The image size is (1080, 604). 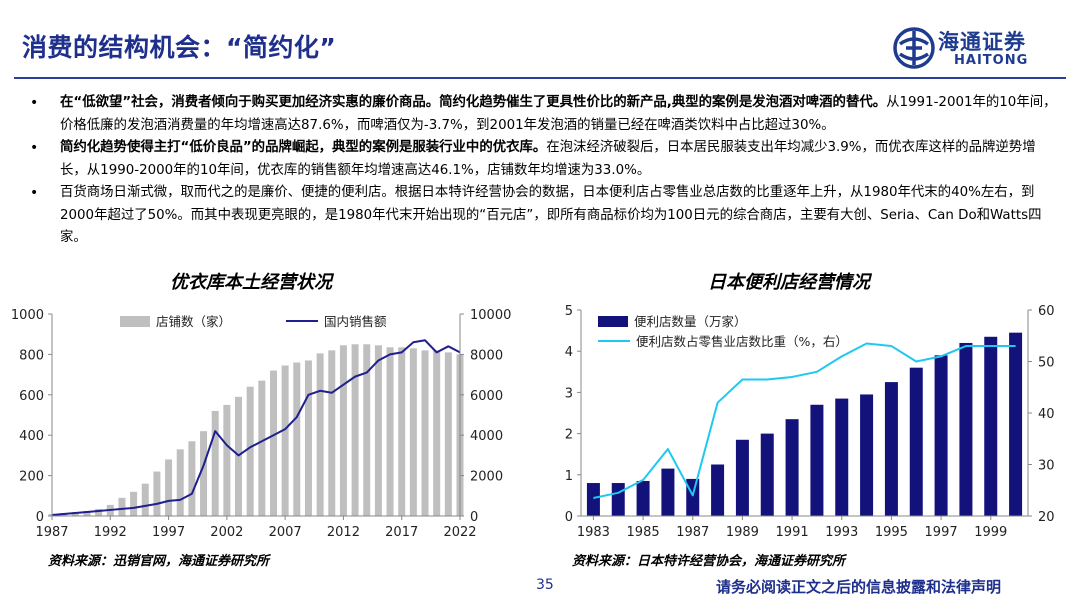 I want to click on bullet-lead: 简约化趋势使得主打“低价良品”的品牌崛起，典型的案例是服装行业中的优衣库。, so click(x=303, y=147).